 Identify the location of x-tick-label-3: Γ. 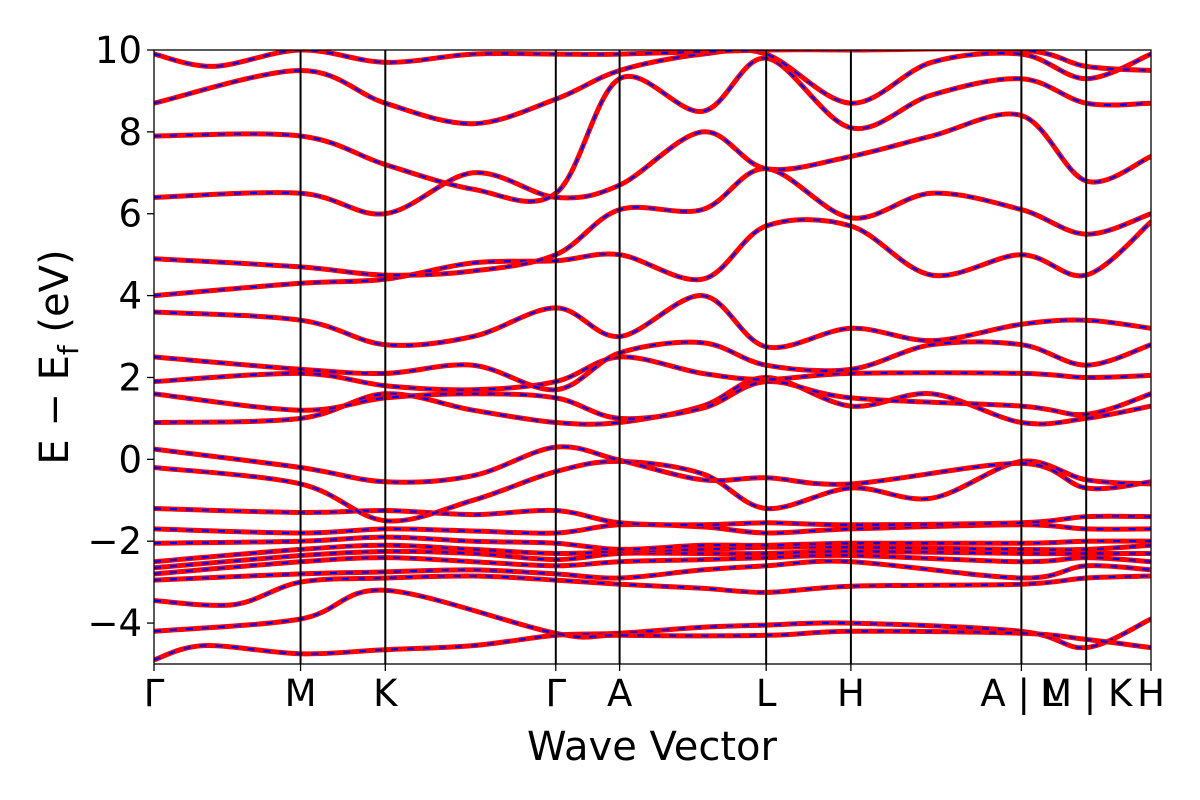
(555, 693).